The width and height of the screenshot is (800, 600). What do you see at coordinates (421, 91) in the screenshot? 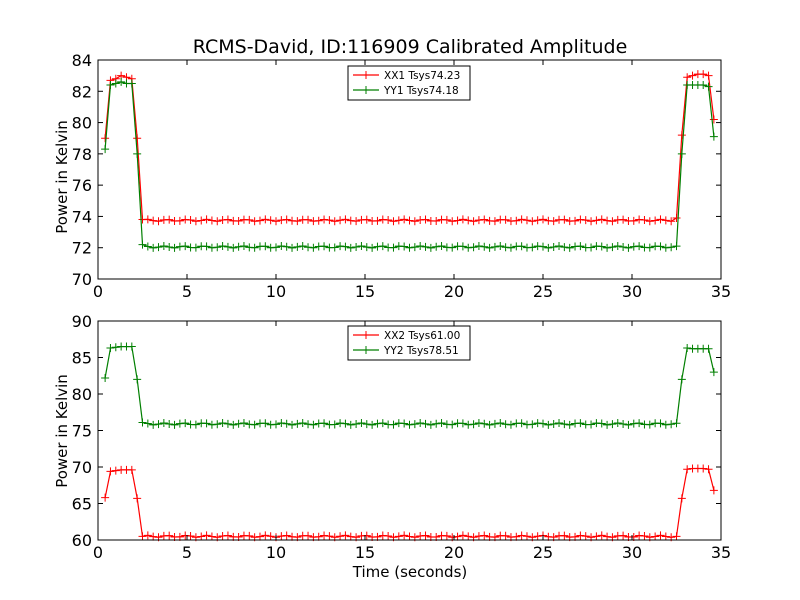
I see `top-legend-label-2: YY1 Tsys74.18` at bounding box center [421, 91].